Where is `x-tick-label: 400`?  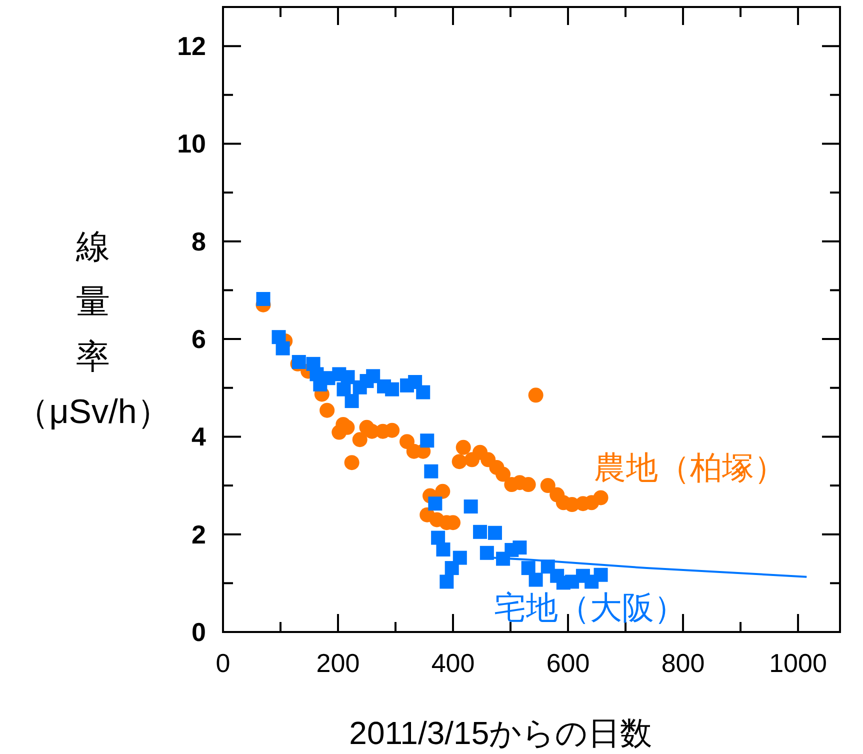 x-tick-label: 400 is located at coordinates (453, 663).